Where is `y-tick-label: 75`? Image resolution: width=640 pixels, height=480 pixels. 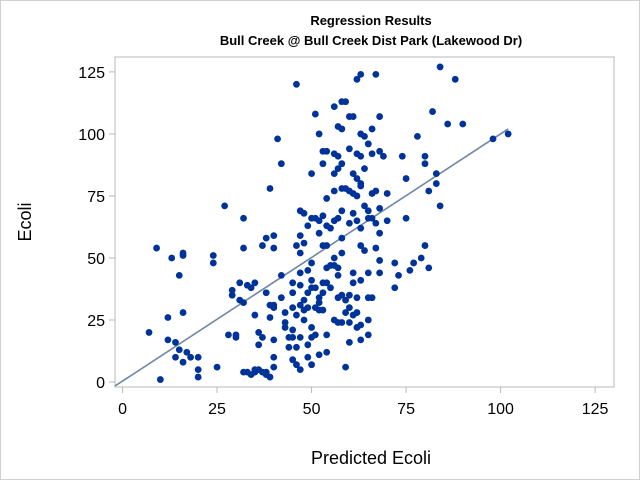 y-tick-label: 75 is located at coordinates (96, 197).